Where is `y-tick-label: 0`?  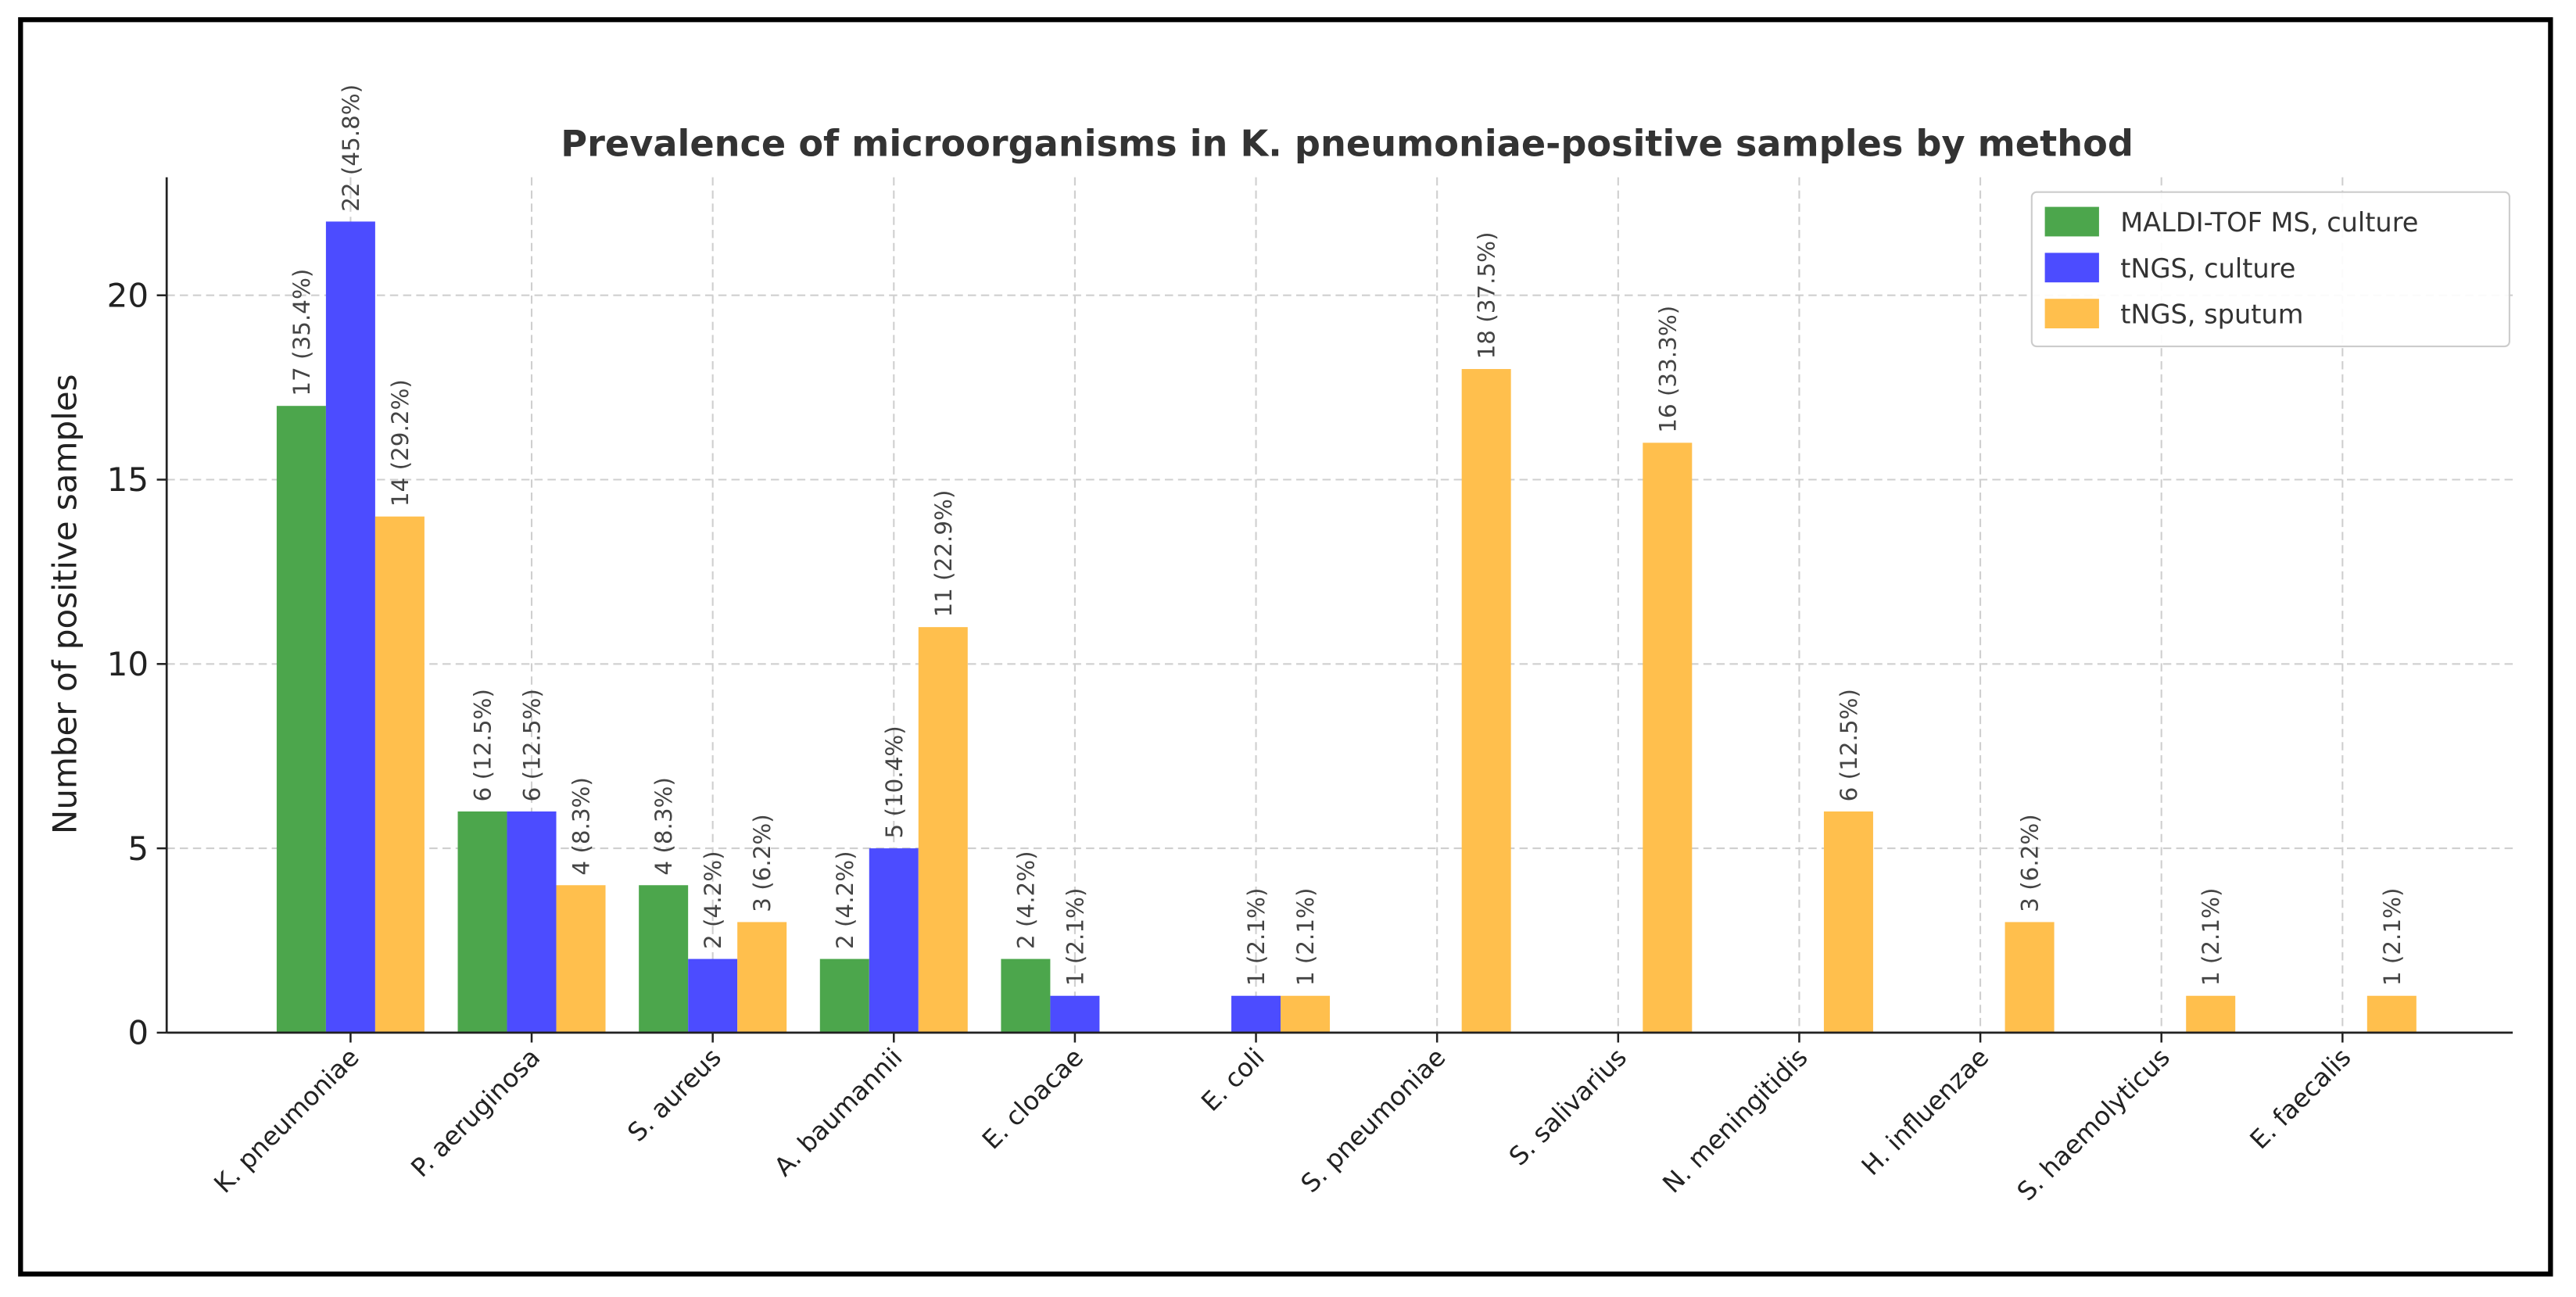 y-tick-label: 0 is located at coordinates (138, 1033).